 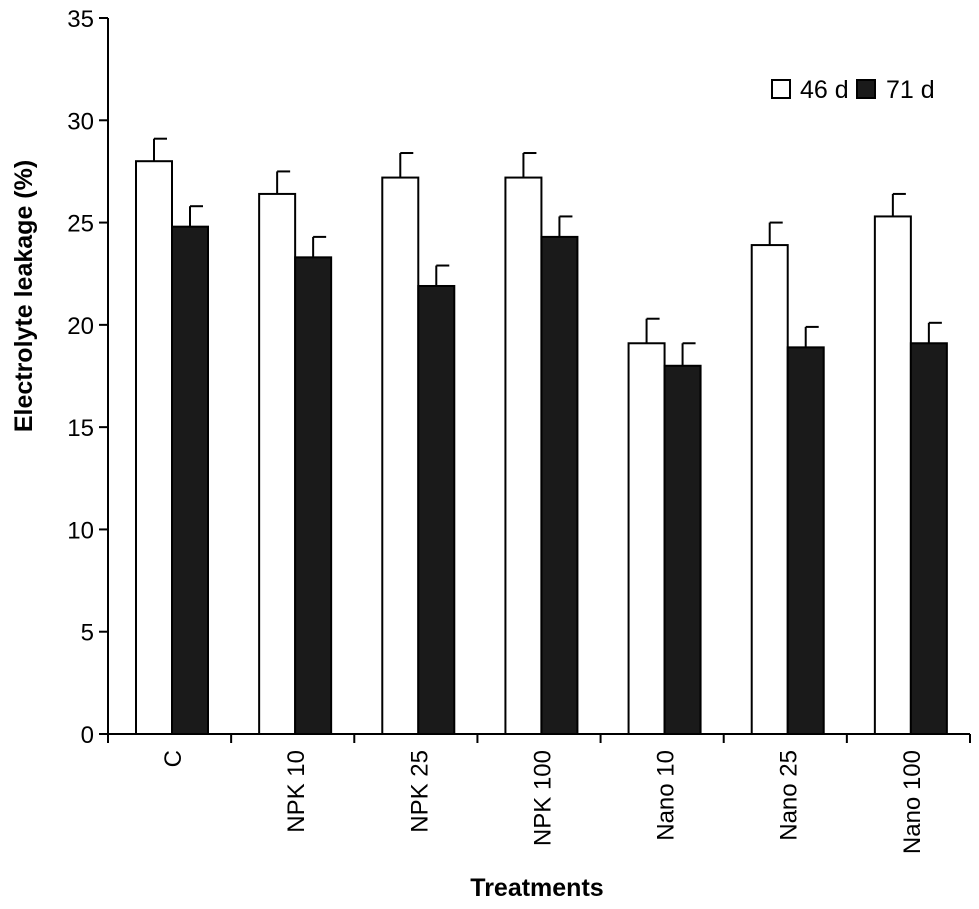 What do you see at coordinates (80, 428) in the screenshot?
I see `y-tick-label: 15` at bounding box center [80, 428].